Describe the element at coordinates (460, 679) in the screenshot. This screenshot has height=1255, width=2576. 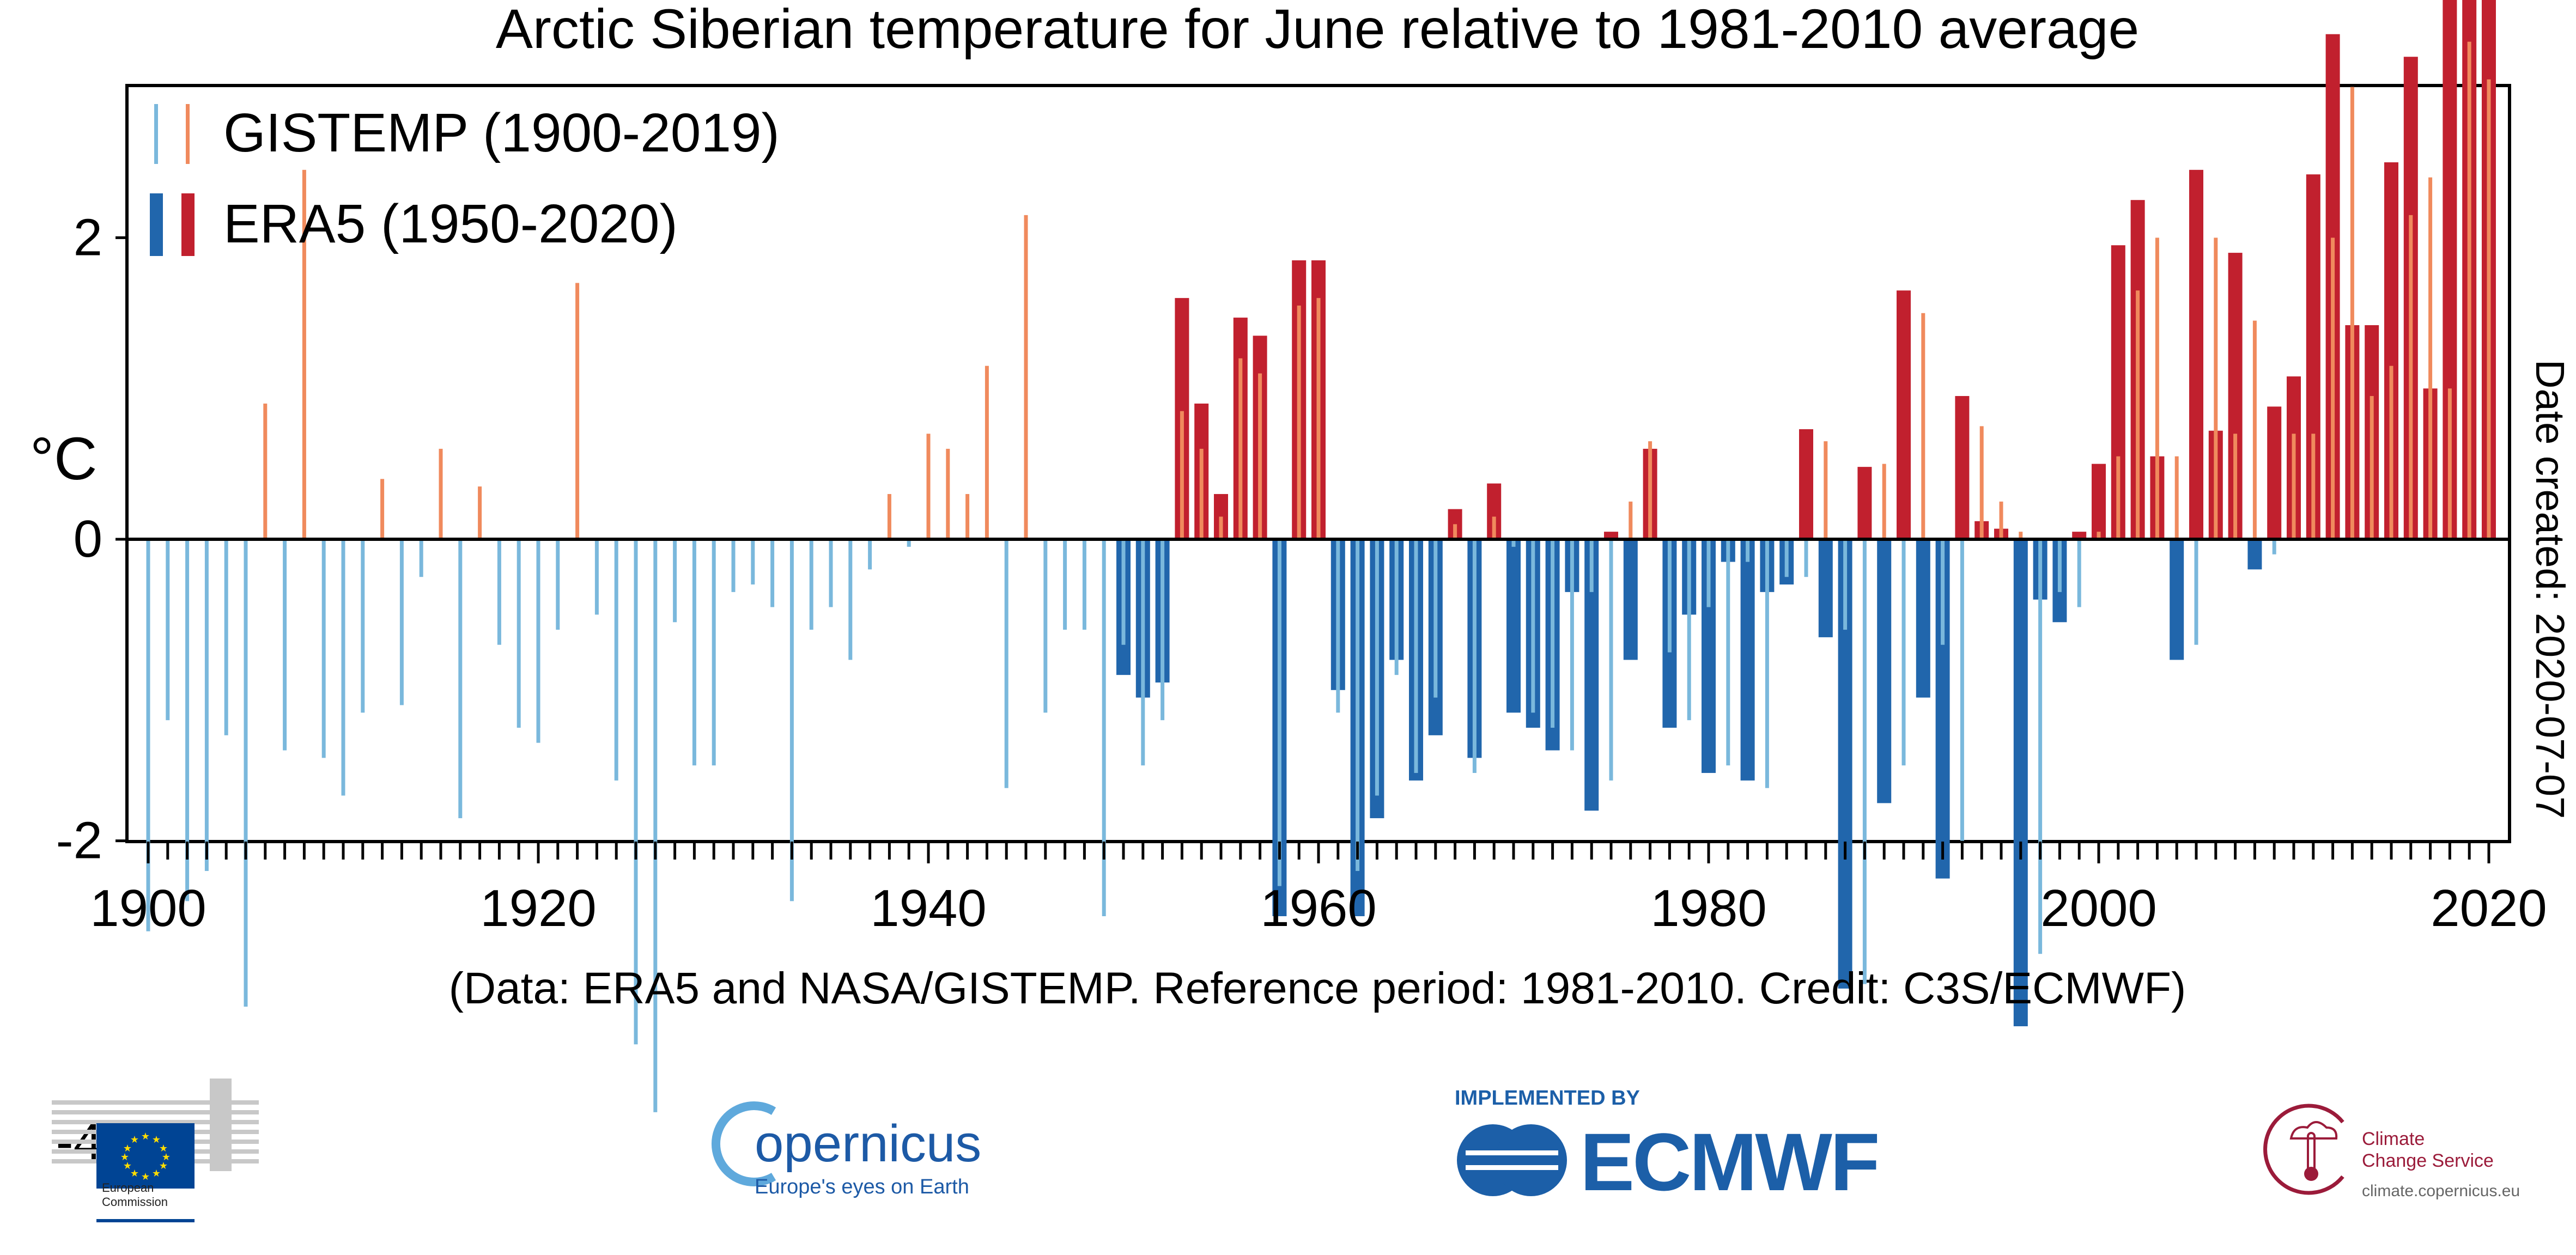
I see `gistemp-bar-1916` at that location.